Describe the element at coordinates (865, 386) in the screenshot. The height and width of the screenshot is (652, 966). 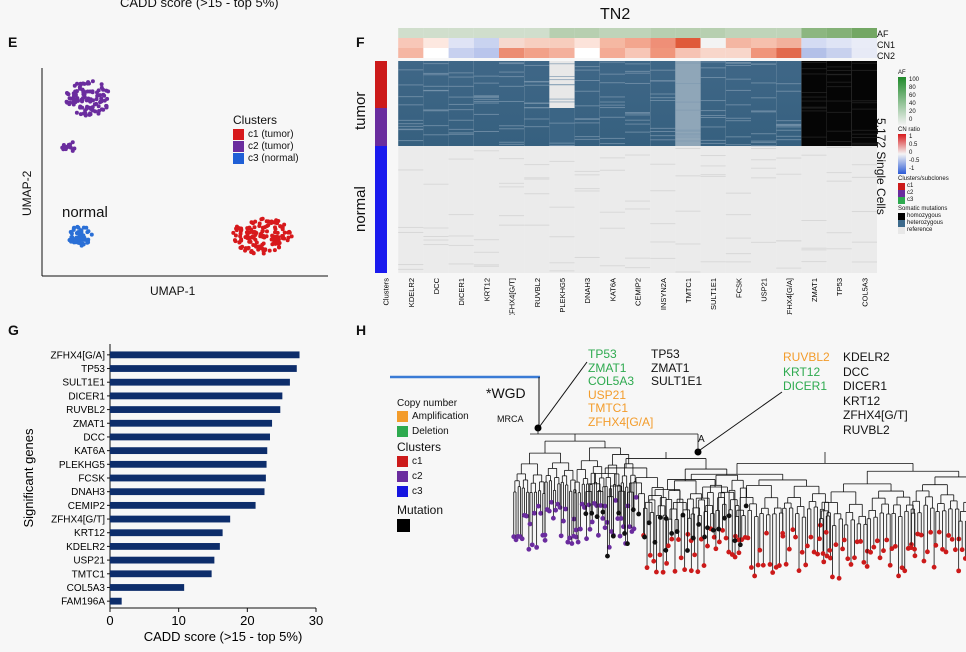
I see `a-mut-gene: DICER1` at that location.